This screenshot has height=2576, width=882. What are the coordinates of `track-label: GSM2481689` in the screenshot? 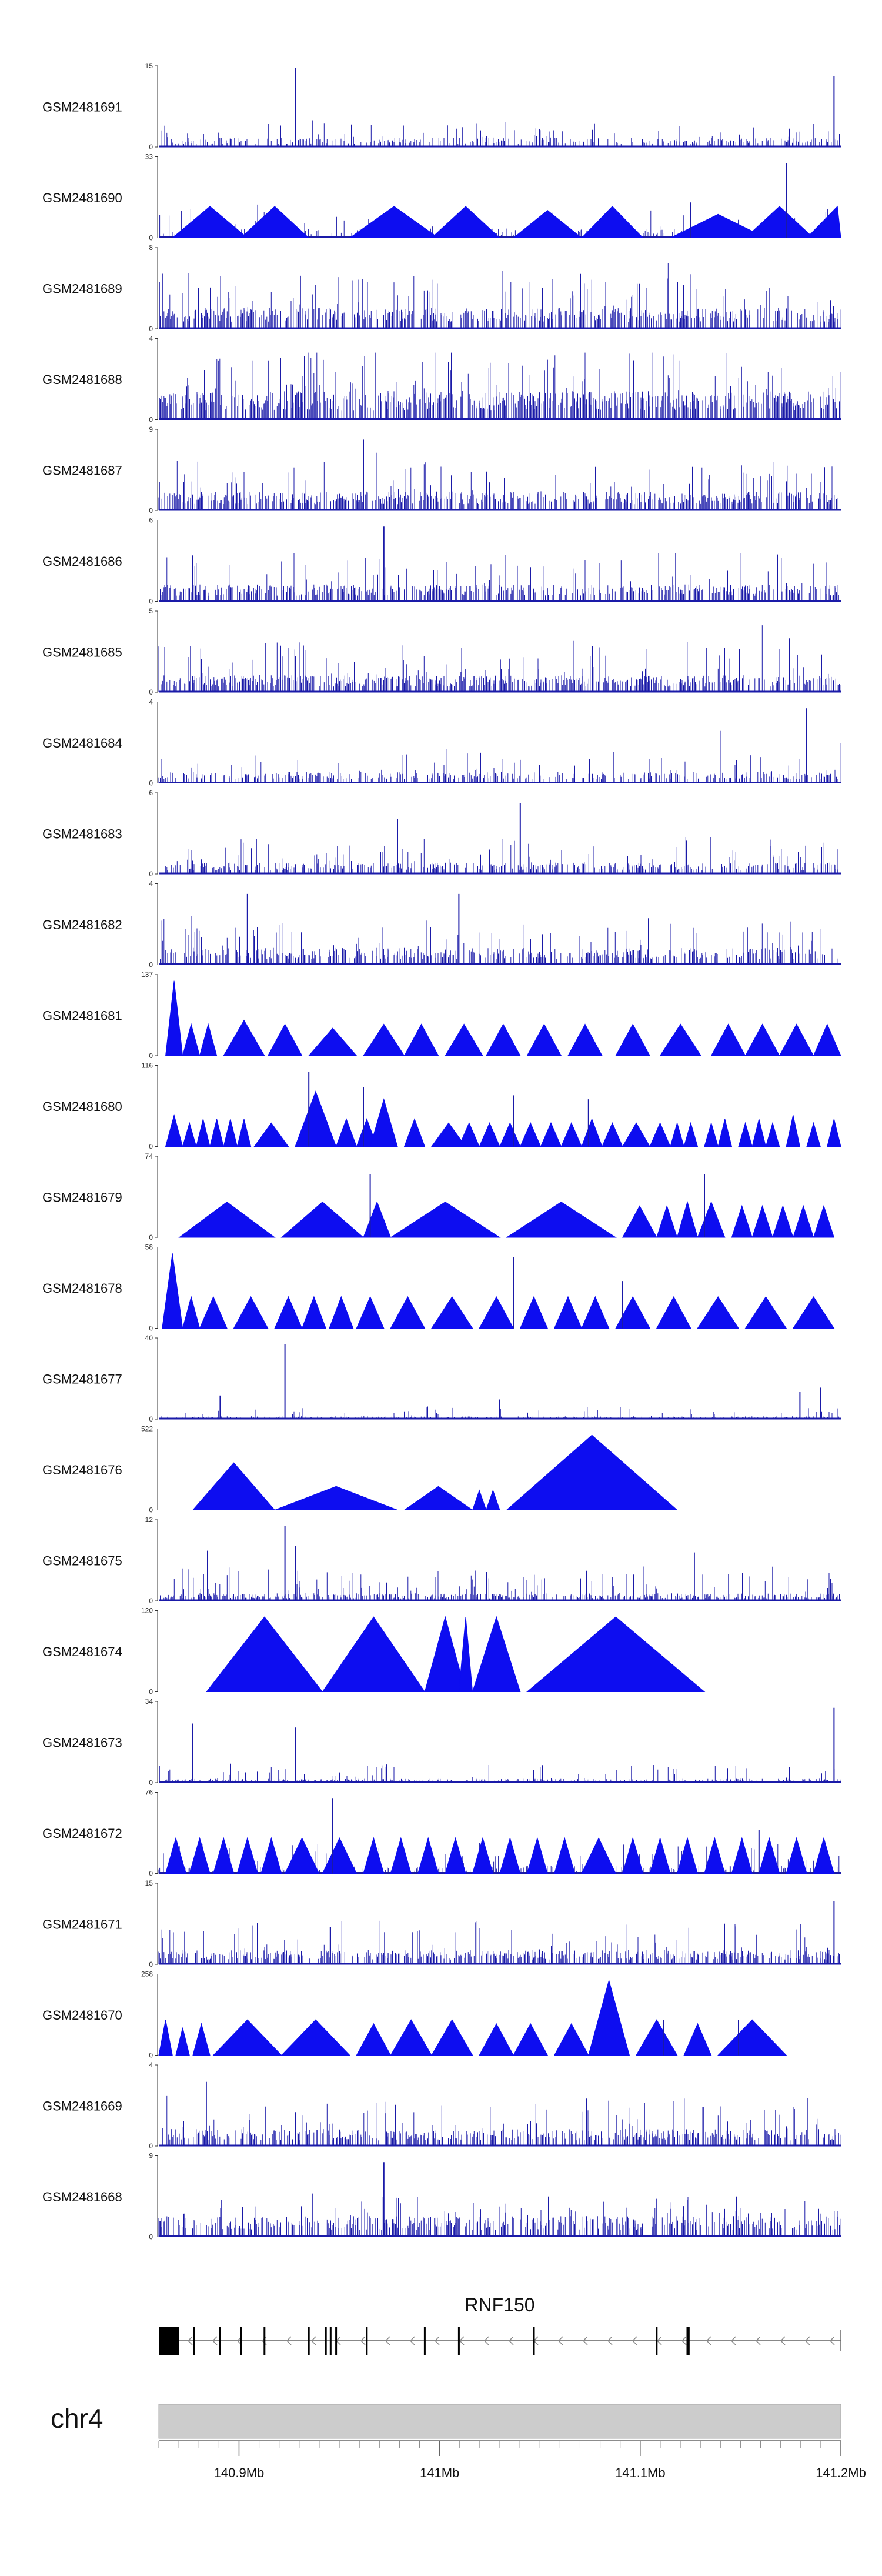 It's located at (82, 289).